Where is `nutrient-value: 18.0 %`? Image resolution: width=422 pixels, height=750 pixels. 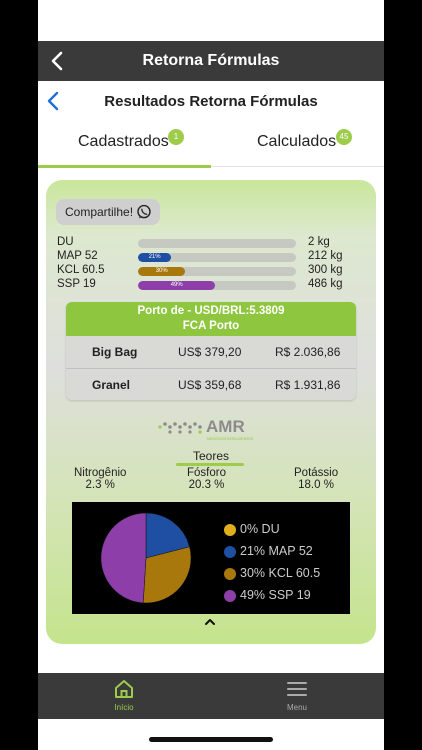 nutrient-value: 18.0 % is located at coordinates (316, 485).